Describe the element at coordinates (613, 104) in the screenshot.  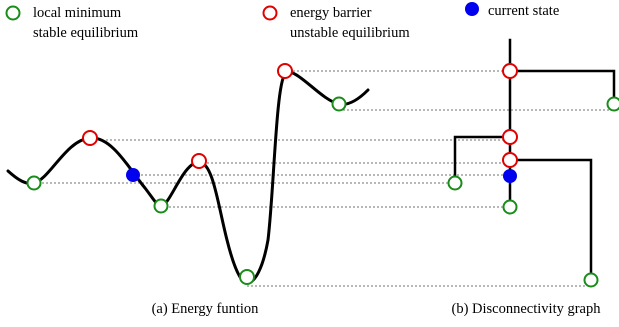
I see `graph-right-minimum-node-icon` at that location.